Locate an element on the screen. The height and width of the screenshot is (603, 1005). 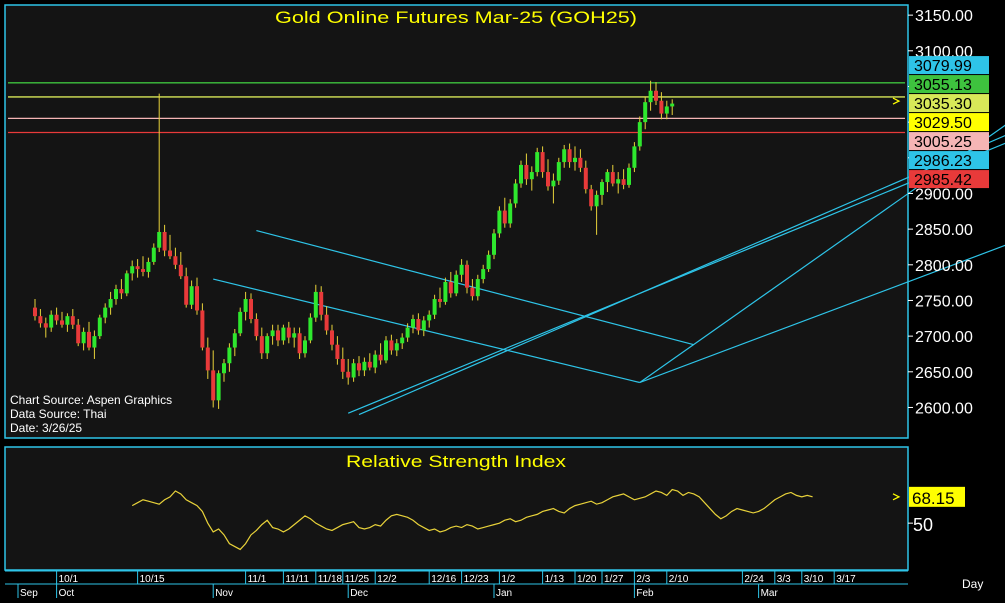
price-tick-label: 2800.00 is located at coordinates (944, 266).